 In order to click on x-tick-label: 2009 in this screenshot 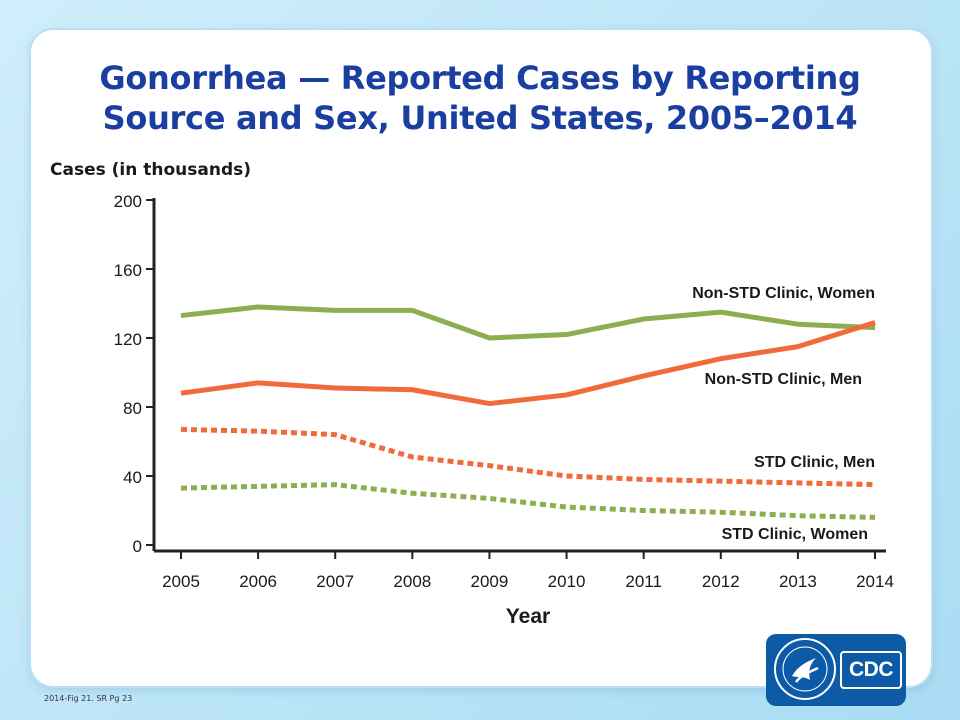, I will do `click(490, 581)`.